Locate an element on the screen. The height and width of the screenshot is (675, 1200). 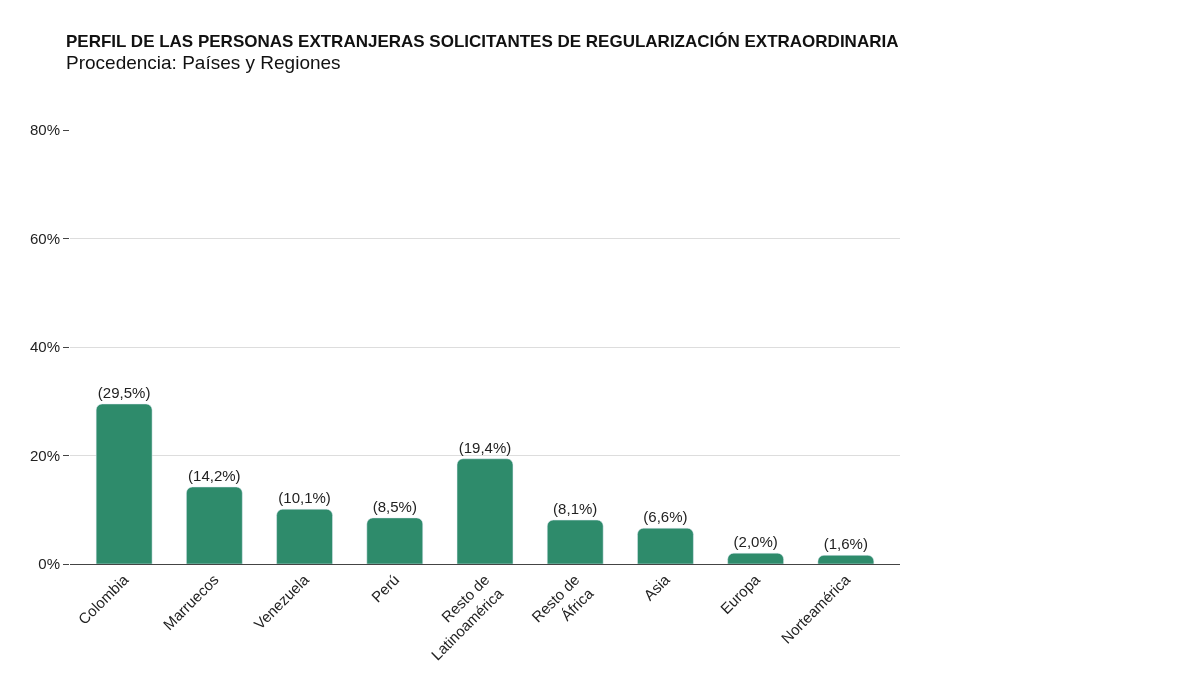
x-tick-label: Asia is located at coordinates (657, 587).